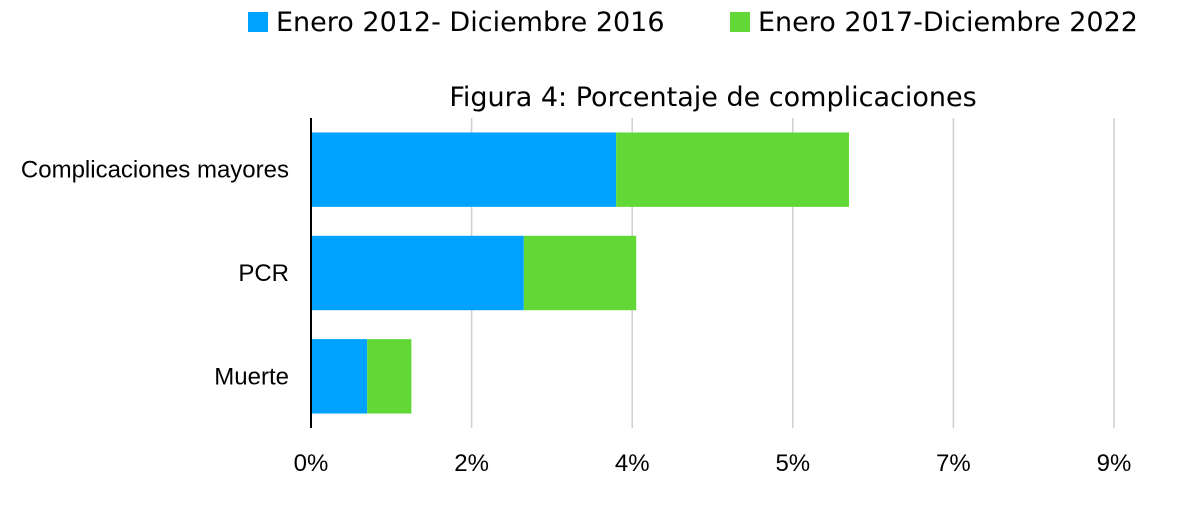  Describe the element at coordinates (713, 463) in the screenshot. I see `x-tick-labels: 0% 2% 4% 5% 7% 9%` at that location.